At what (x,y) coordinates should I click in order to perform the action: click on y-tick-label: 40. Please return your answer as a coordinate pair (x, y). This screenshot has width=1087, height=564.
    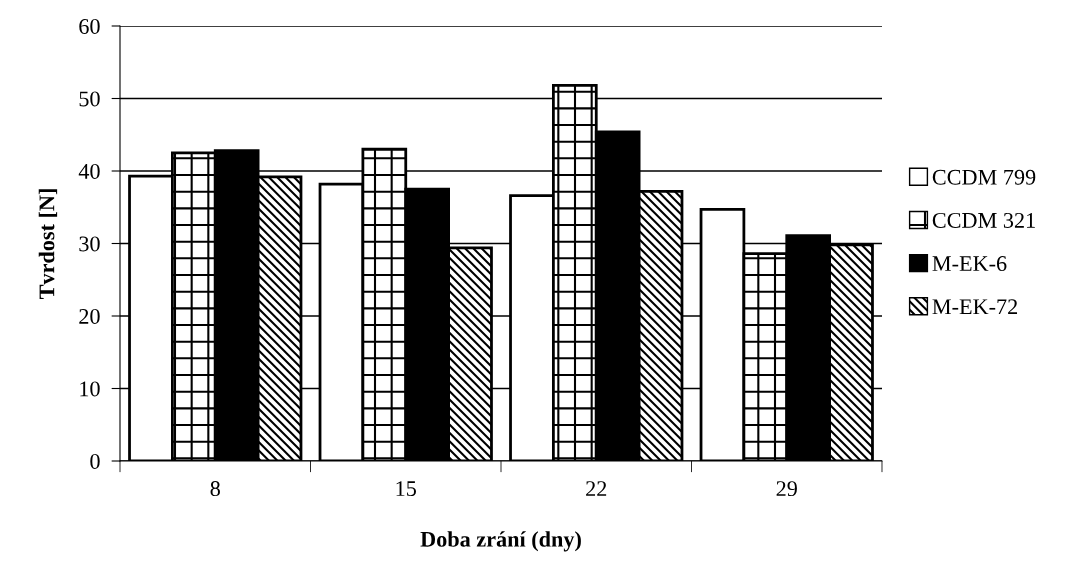
    Looking at the image, I should click on (89, 171).